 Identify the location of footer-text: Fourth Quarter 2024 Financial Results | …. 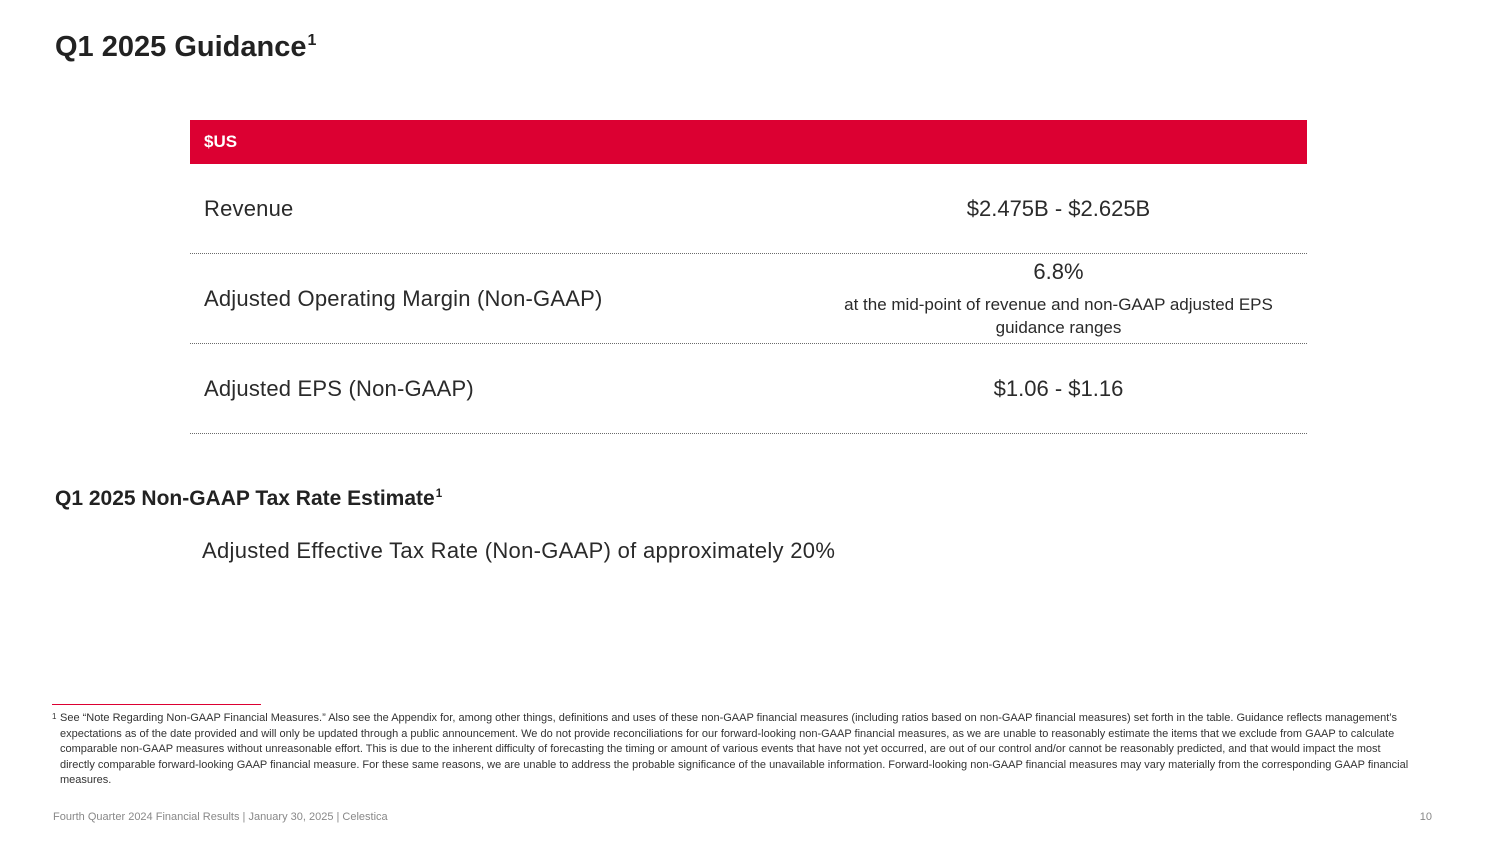
(220, 817).